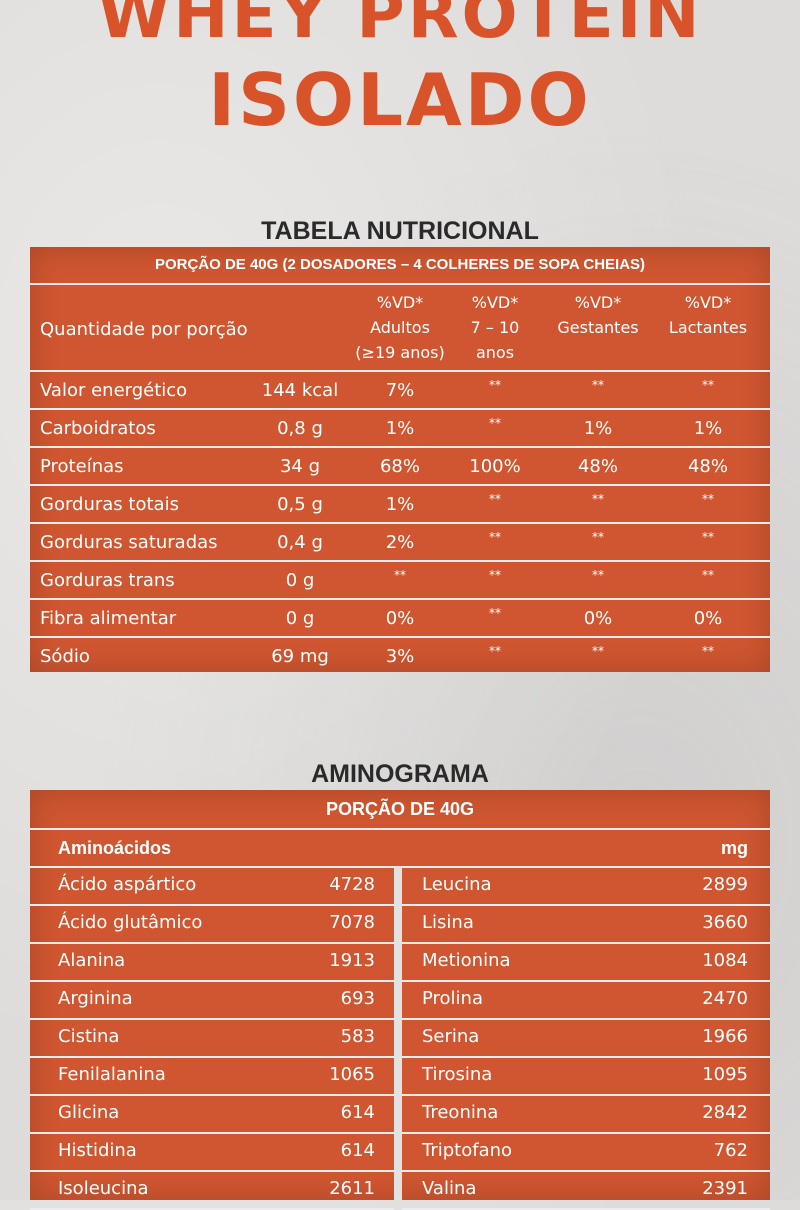 The width and height of the screenshot is (800, 1210). What do you see at coordinates (352, 1188) in the screenshot?
I see `amino-acid-mg: 2611` at bounding box center [352, 1188].